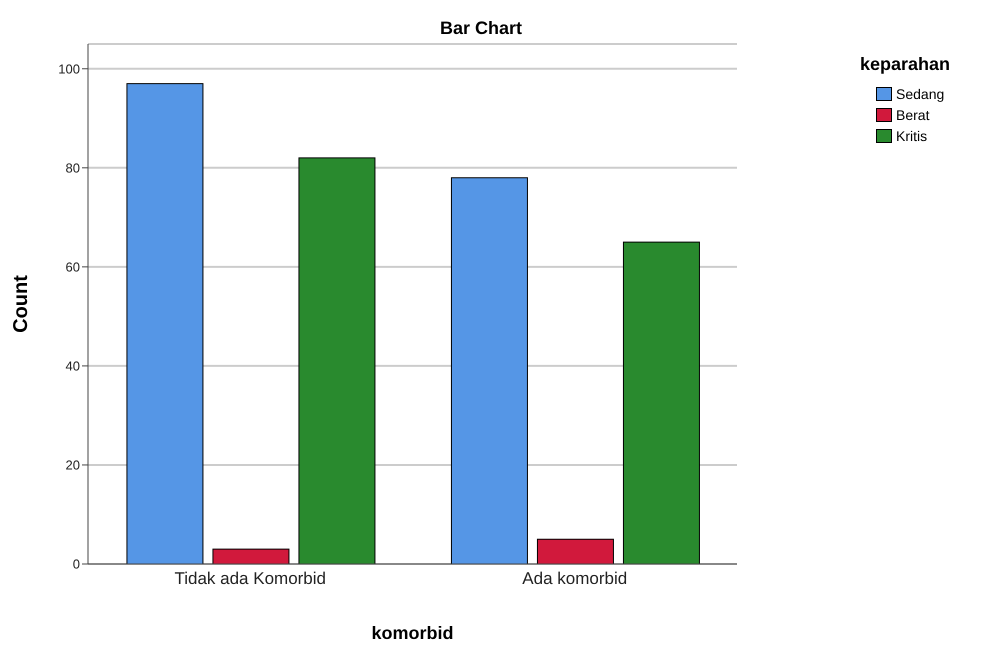  What do you see at coordinates (73, 266) in the screenshot?
I see `y-tick-label: 60` at bounding box center [73, 266].